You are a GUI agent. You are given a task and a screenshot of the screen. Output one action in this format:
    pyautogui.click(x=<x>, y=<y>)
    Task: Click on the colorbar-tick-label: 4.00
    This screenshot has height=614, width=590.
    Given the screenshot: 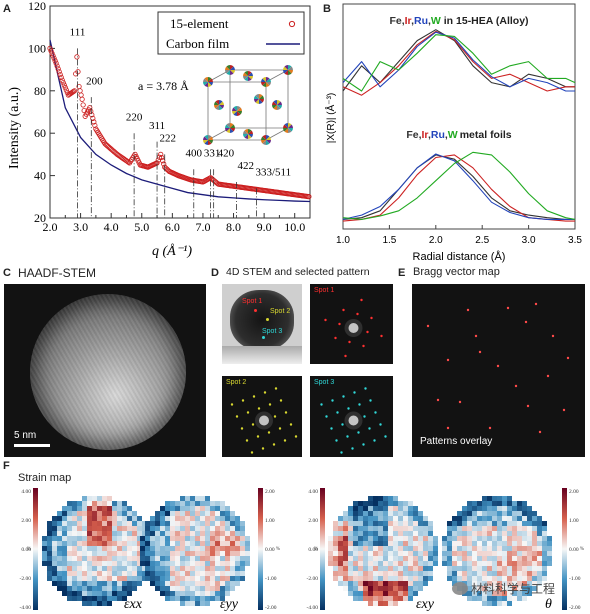 What is the action you would take?
    pyautogui.click(x=313, y=492)
    